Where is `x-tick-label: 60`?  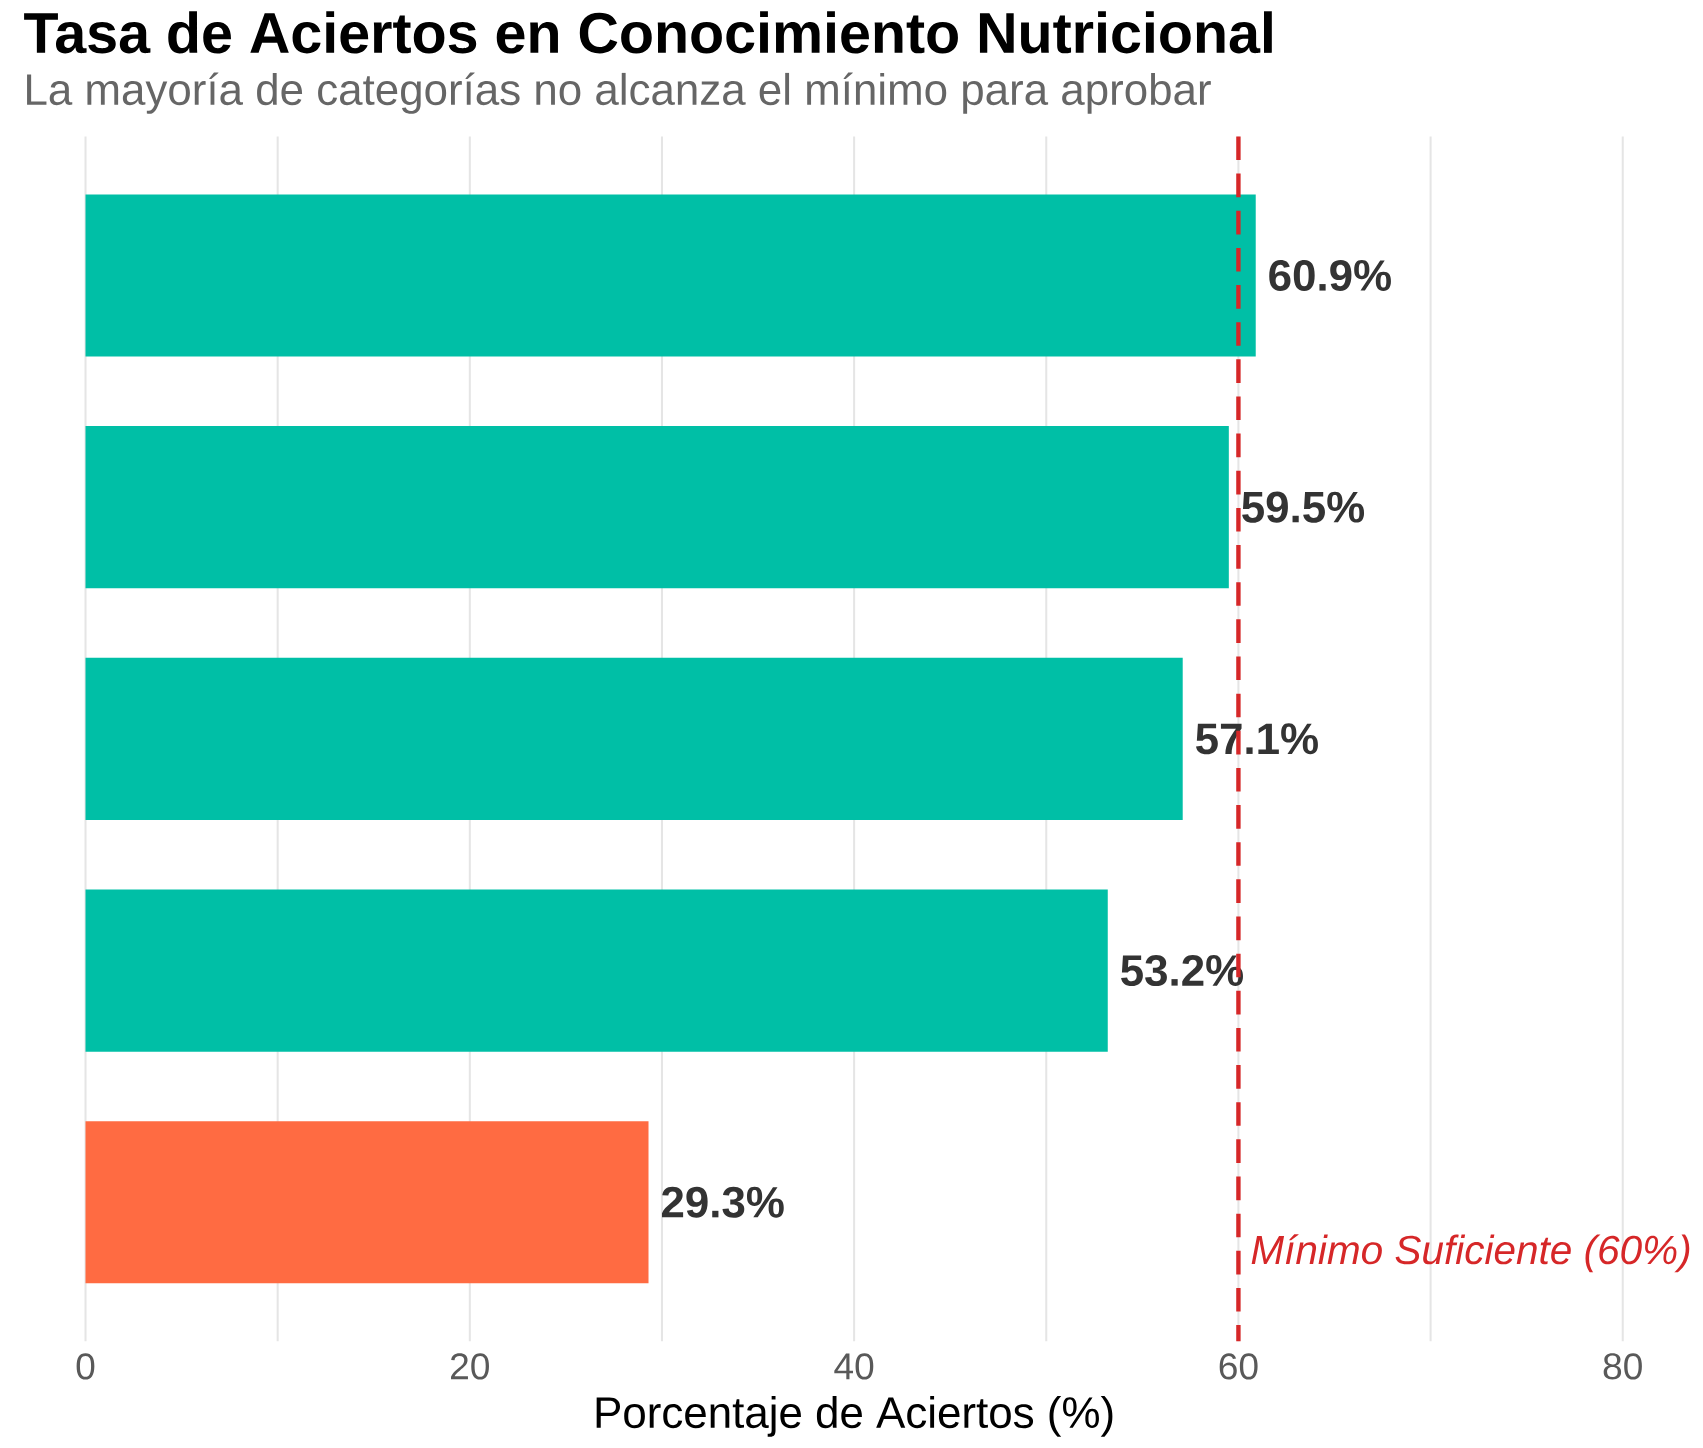 x-tick-label: 60 is located at coordinates (1238, 1366).